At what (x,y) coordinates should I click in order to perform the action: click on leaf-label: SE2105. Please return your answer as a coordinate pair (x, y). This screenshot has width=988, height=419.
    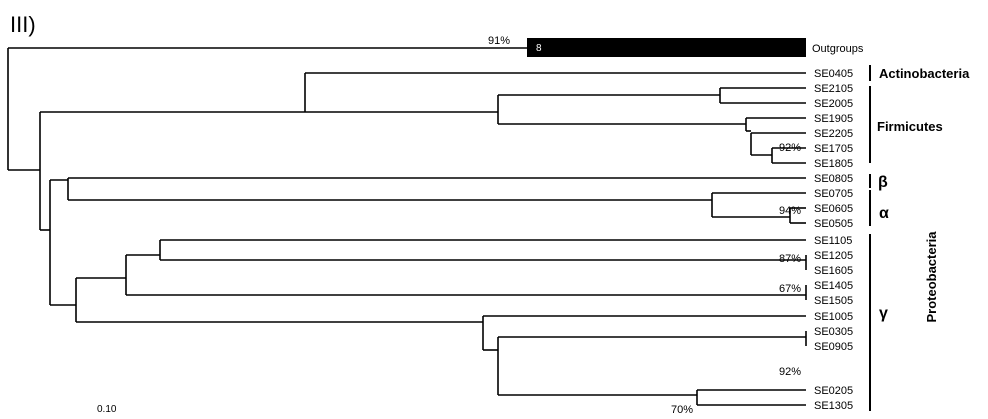
    Looking at the image, I should click on (833, 89).